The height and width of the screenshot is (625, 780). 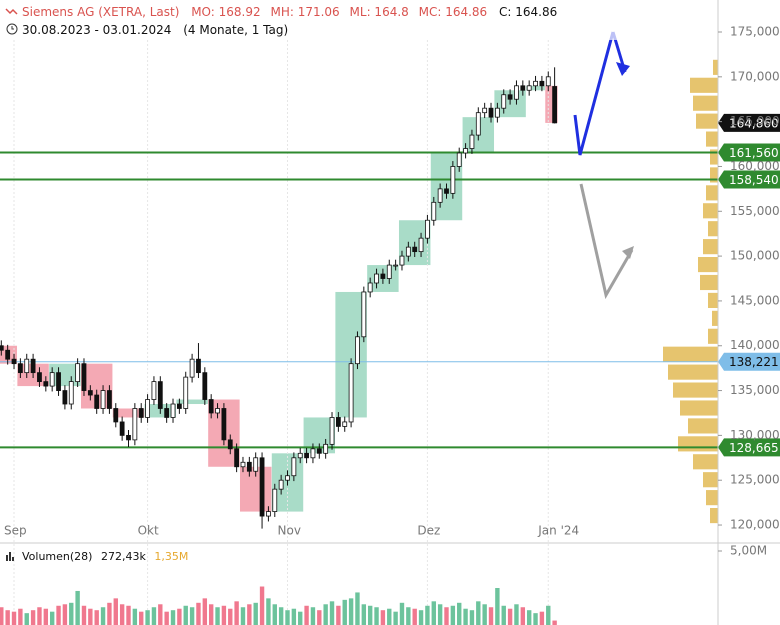 What do you see at coordinates (10, 556) in the screenshot?
I see `volume-icon` at bounding box center [10, 556].